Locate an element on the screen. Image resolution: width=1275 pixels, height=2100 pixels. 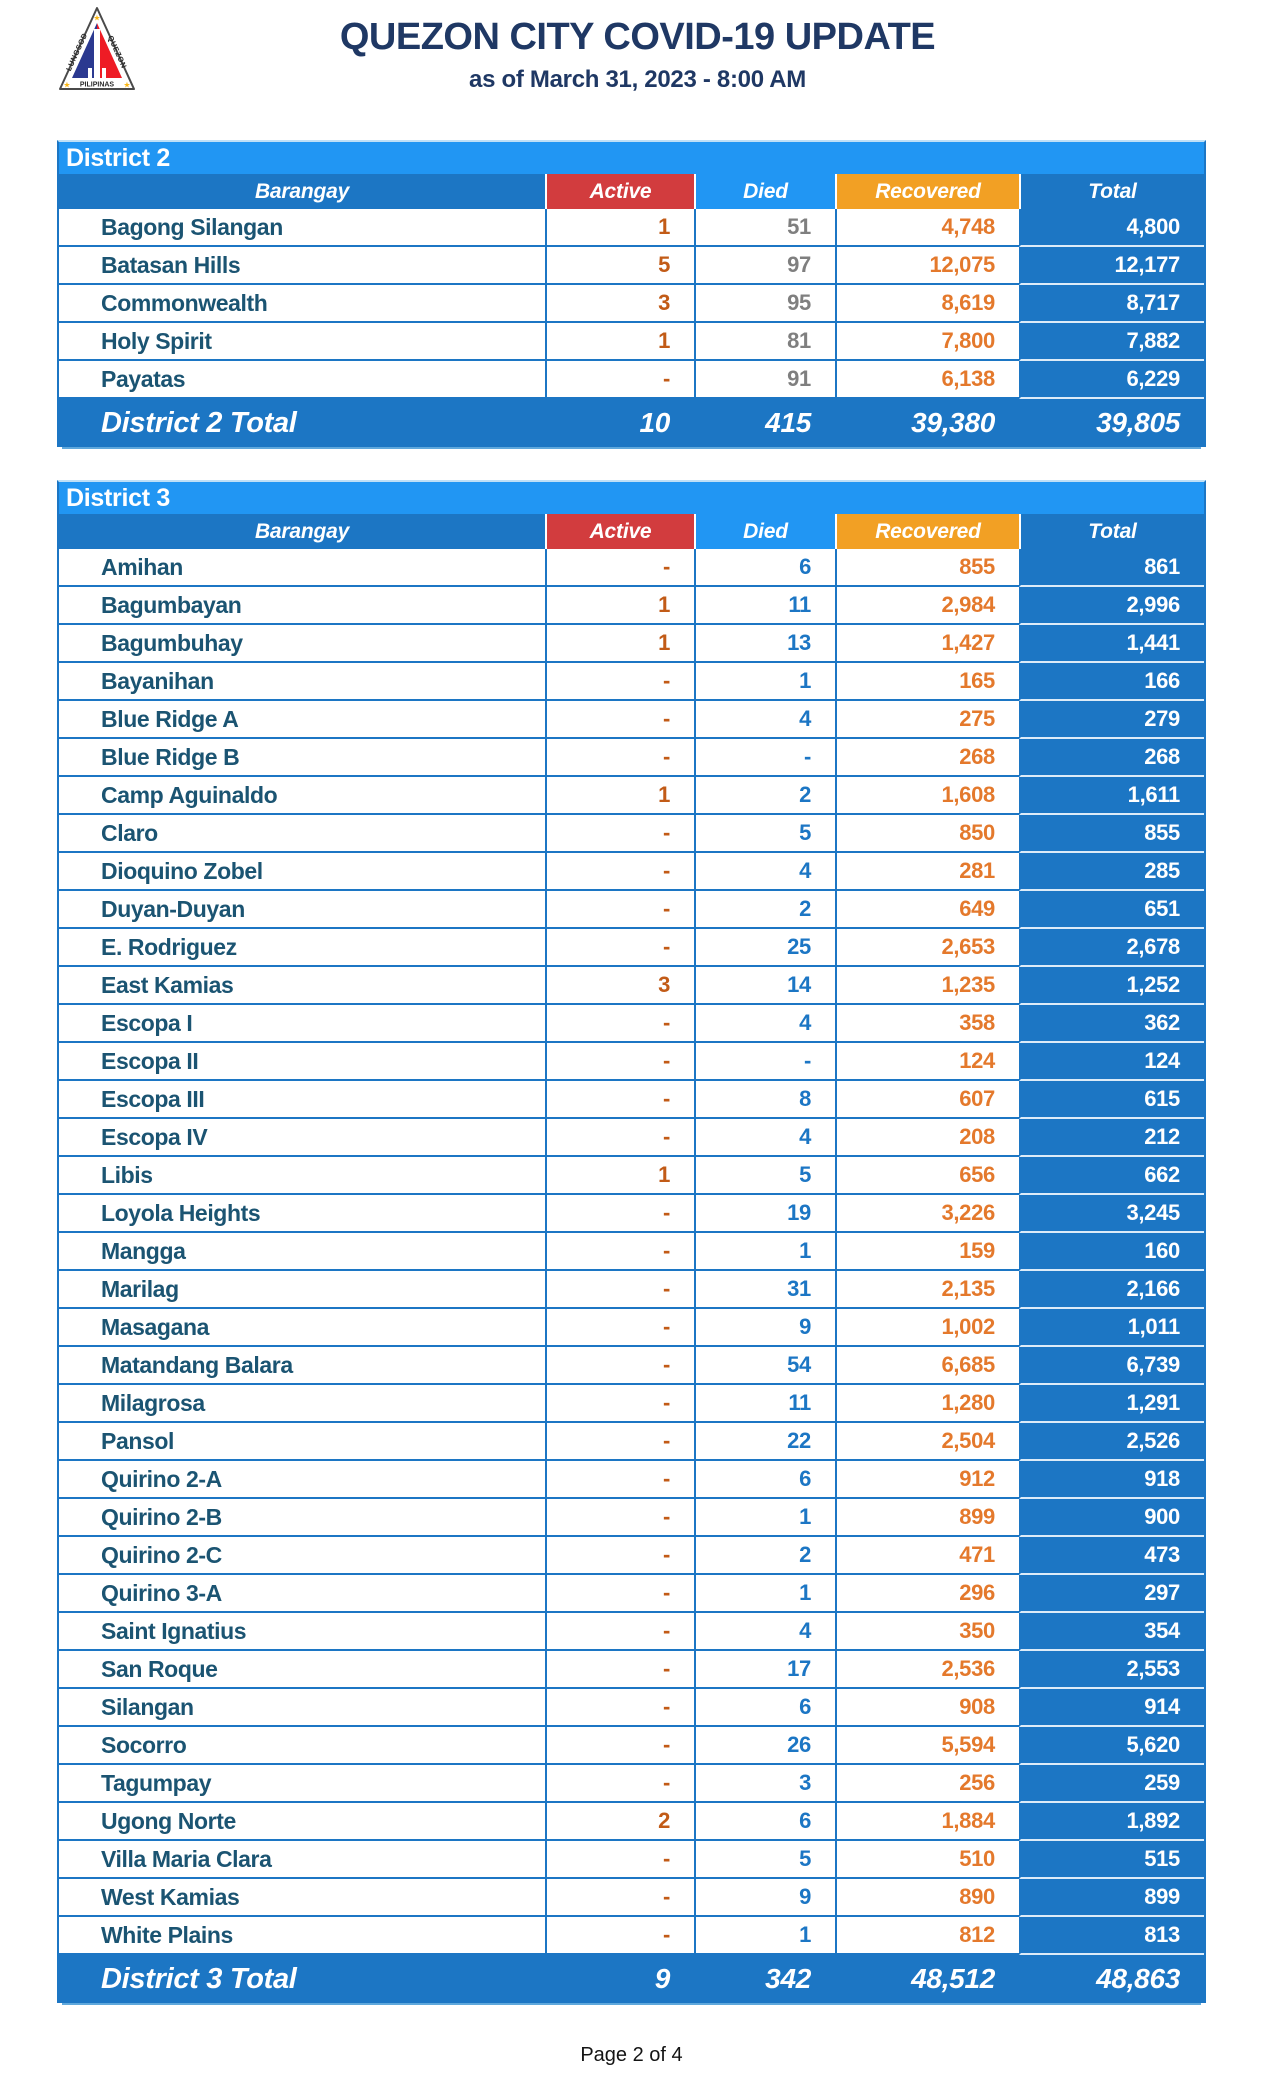
died-value: 4 is located at coordinates (764, 720).